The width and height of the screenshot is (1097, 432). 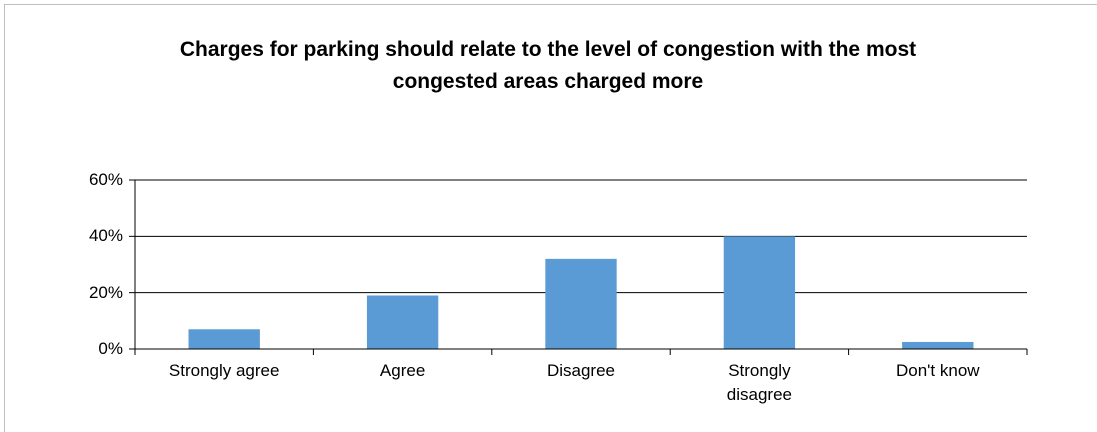 I want to click on y-tick-label: 20%, so click(x=105, y=292).